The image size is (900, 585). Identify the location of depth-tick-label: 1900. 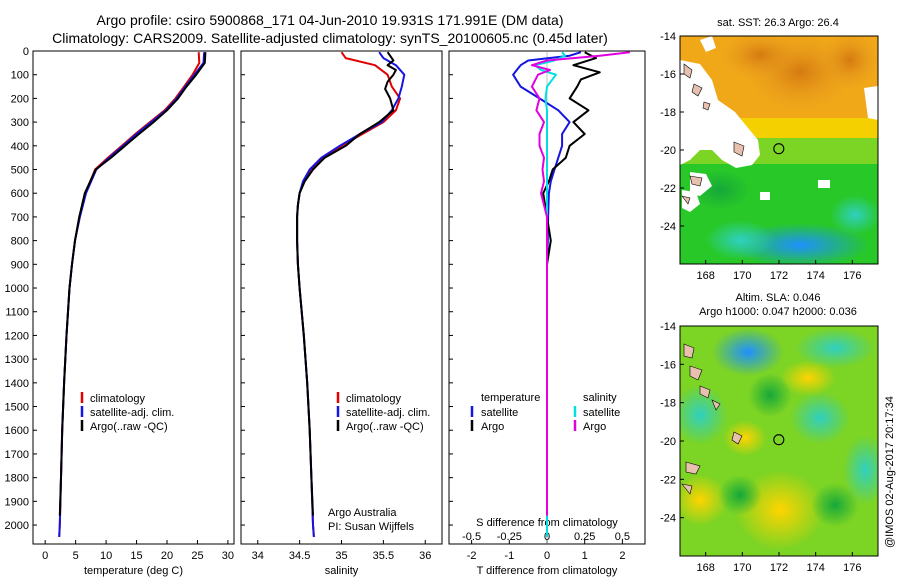
(17, 502).